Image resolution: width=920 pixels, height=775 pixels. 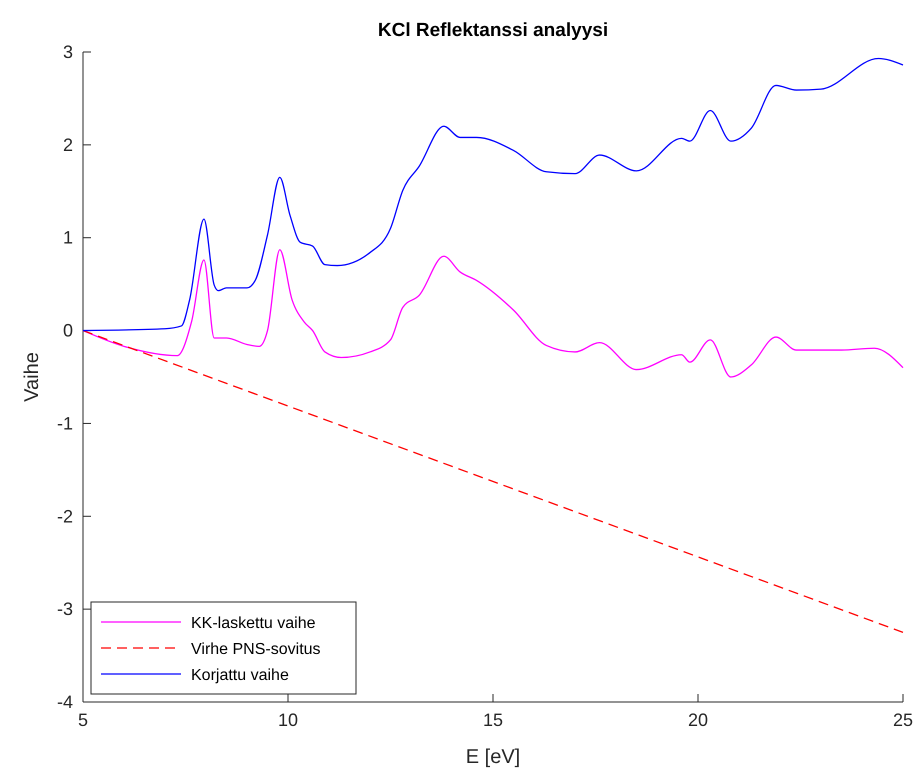 What do you see at coordinates (64, 702) in the screenshot?
I see `y-tick-label: -4` at bounding box center [64, 702].